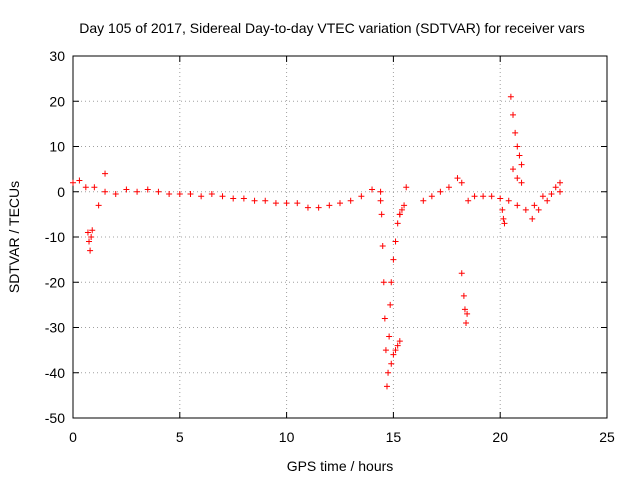 Image resolution: width=640 pixels, height=480 pixels. Describe the element at coordinates (55, 237) in the screenshot. I see `y-tick-label: -10` at that location.